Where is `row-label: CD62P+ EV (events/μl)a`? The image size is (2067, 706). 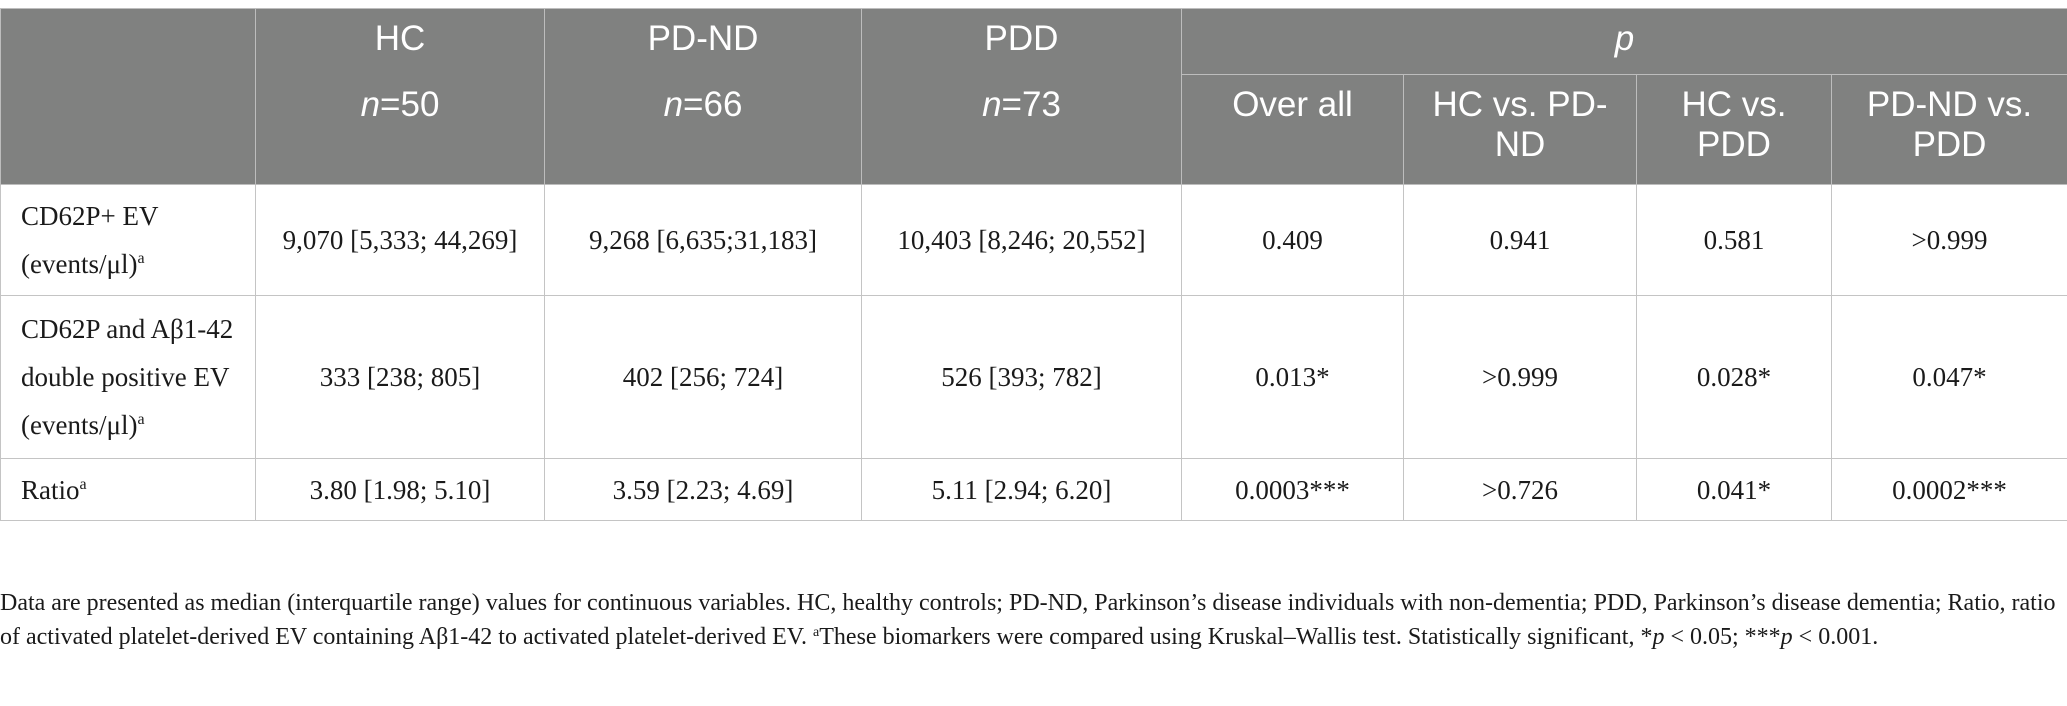
row-label: CD62P+ EV (events/μl)a is located at coordinates (128, 240).